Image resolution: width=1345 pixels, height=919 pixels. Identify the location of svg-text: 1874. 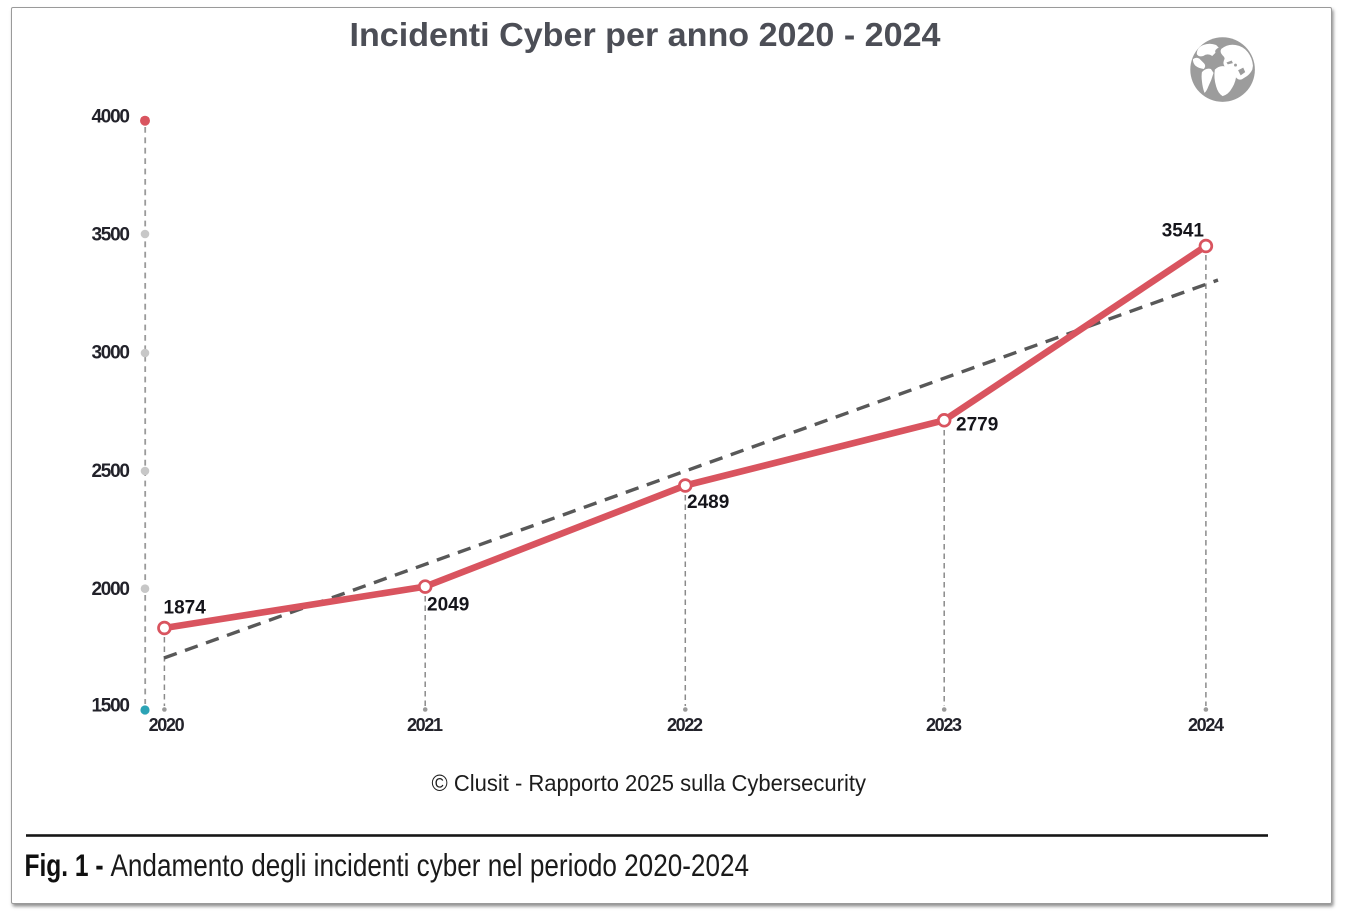
(185, 608).